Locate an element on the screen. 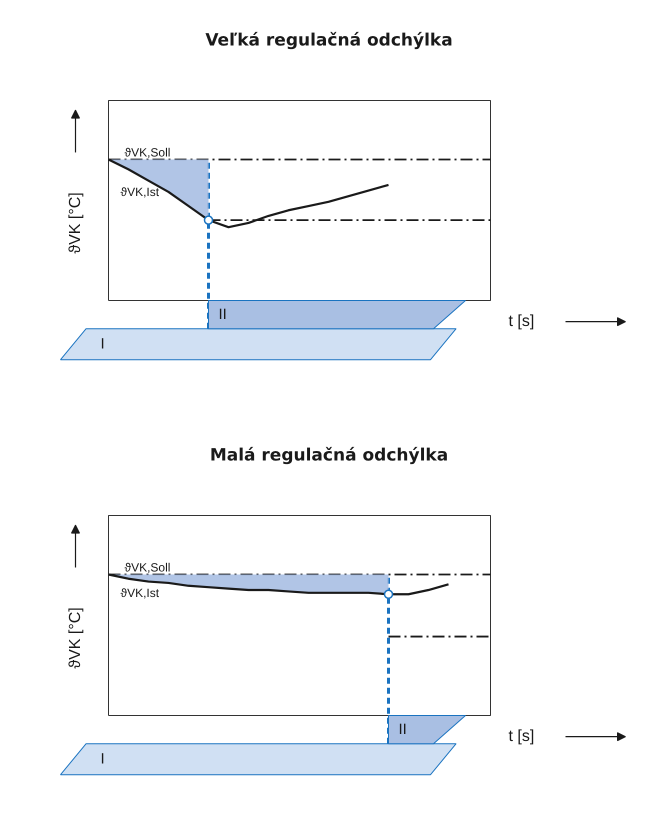  chart-title: Veľká regulačná odchýlka is located at coordinates (329, 40).